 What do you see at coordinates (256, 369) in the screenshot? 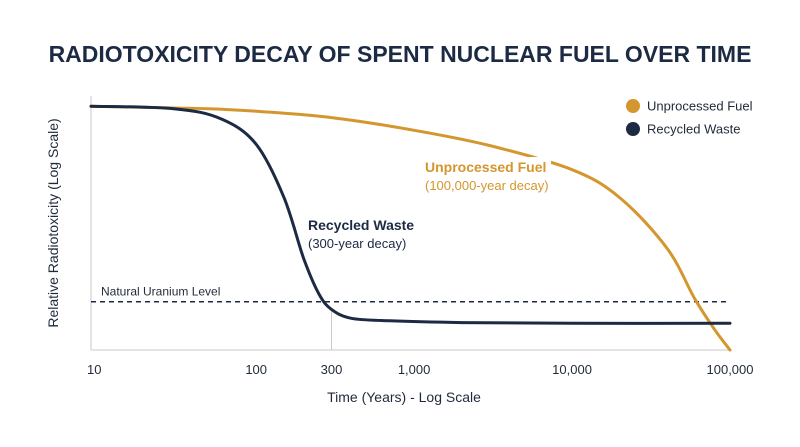
I see `x-tick-label: 100` at bounding box center [256, 369].